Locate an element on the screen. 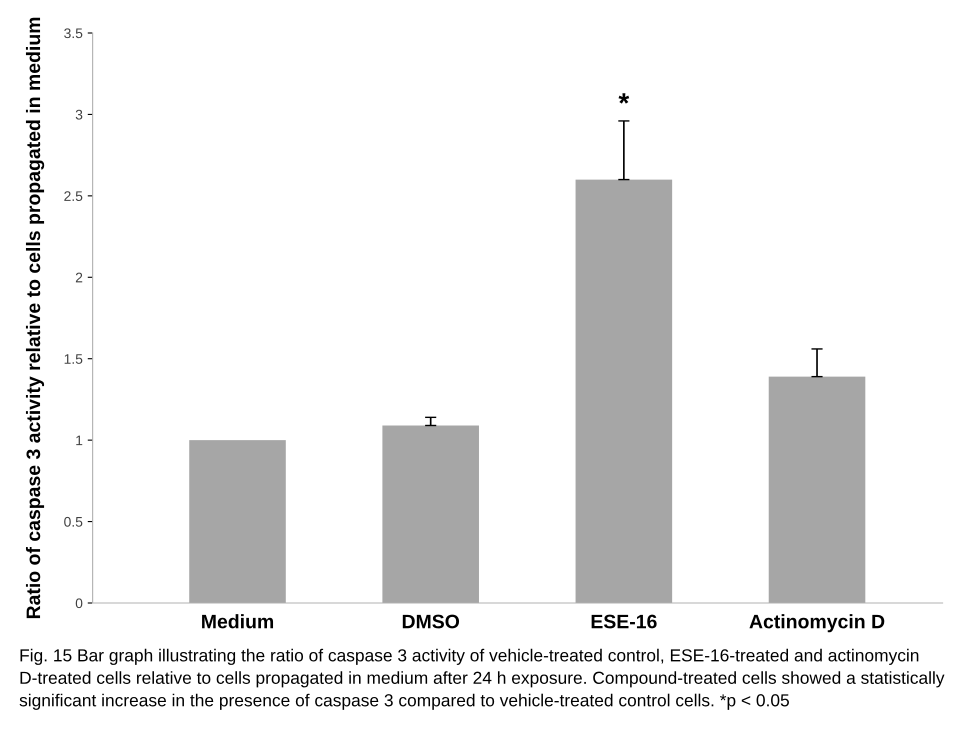 This screenshot has height=750, width=955. y-tick-label: 2 is located at coordinates (79, 277).